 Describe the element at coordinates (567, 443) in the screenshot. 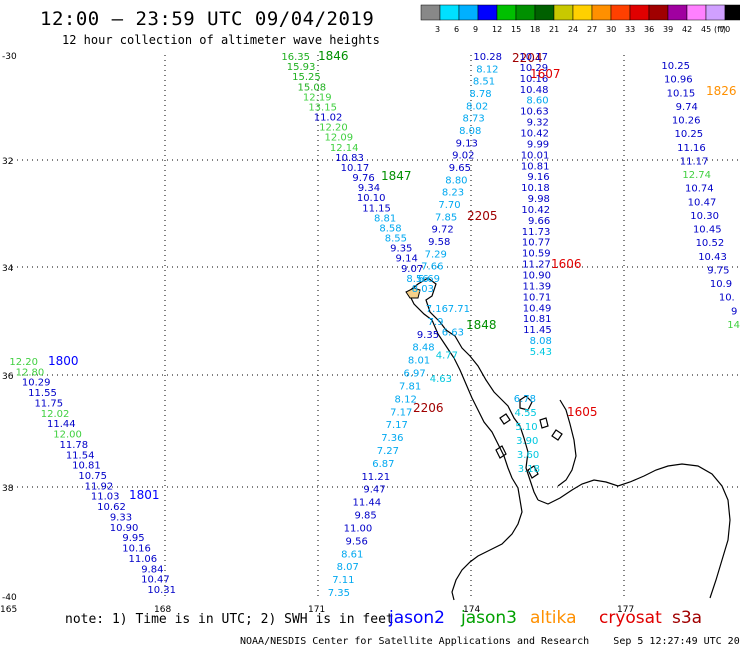

I see `peninsula-coast` at that location.